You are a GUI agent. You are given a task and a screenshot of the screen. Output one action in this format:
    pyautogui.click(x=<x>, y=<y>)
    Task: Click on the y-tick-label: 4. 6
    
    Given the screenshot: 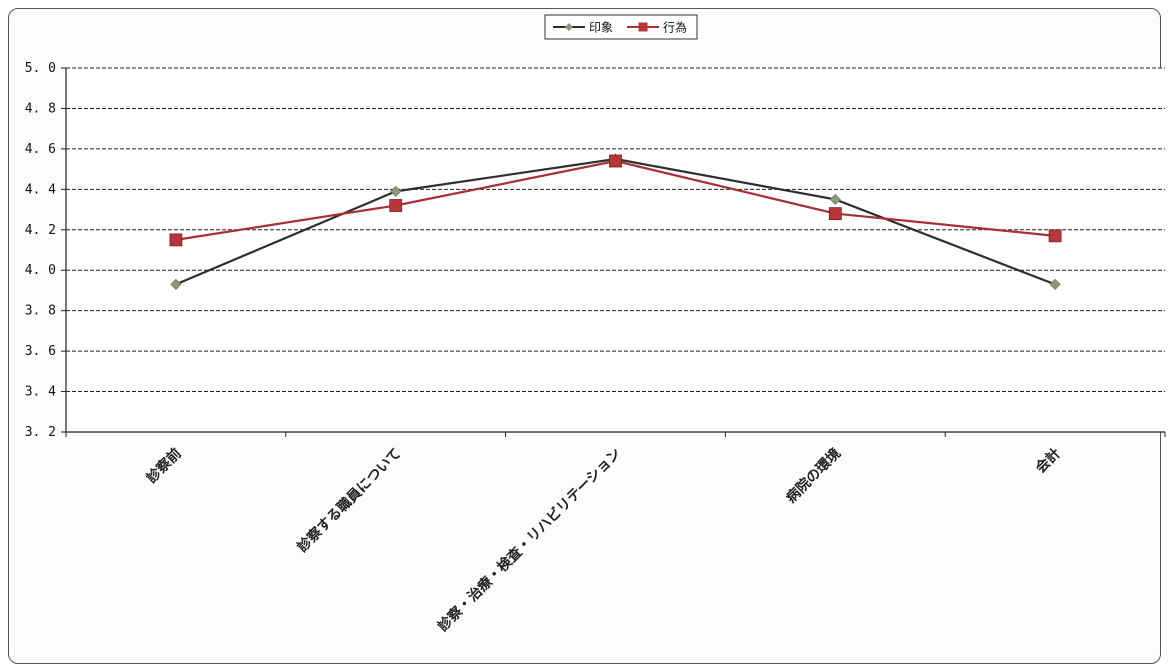 What is the action you would take?
    pyautogui.click(x=40, y=149)
    